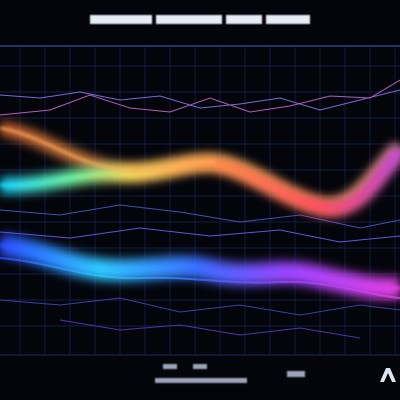 The width and height of the screenshot is (400, 400). I want to click on watermark, so click(388, 375).